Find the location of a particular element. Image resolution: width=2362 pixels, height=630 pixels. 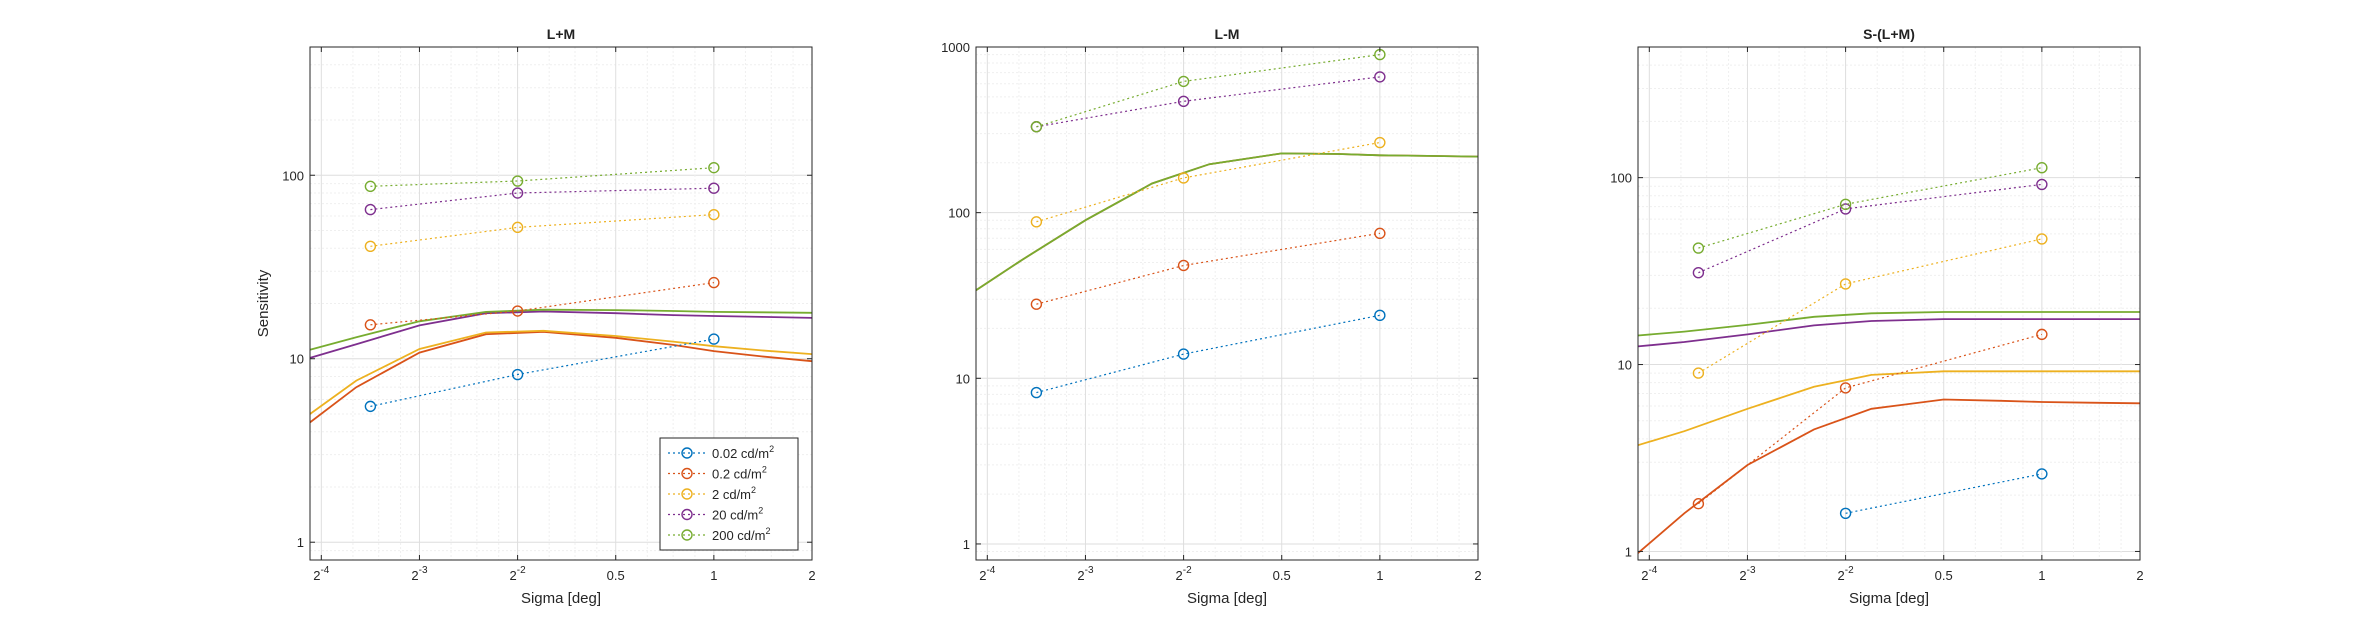

data-line-2-cd-m2 is located at coordinates (1208, 182).